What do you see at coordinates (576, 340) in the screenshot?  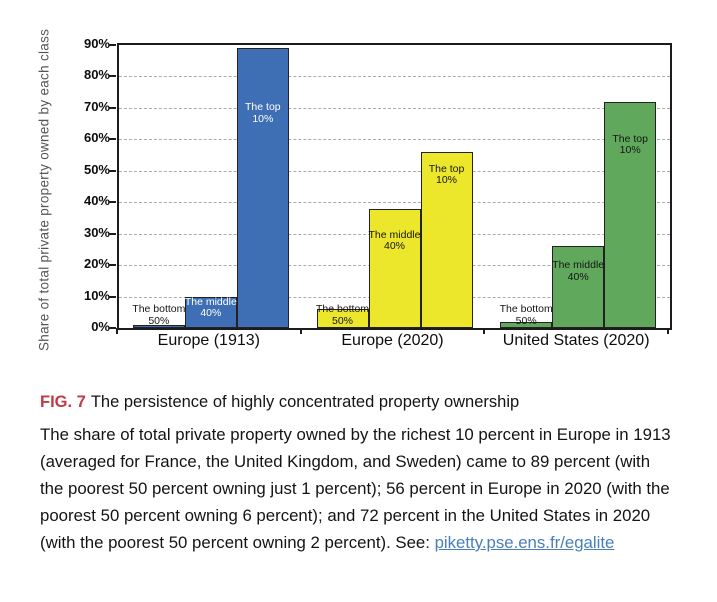 I see `x-category-label: United States (2020)` at bounding box center [576, 340].